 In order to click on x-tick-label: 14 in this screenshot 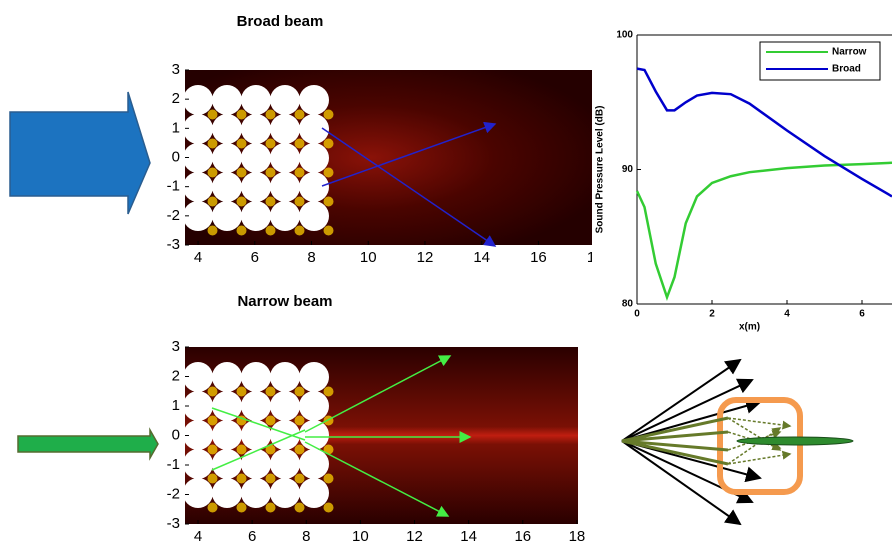, I will do `click(481, 257)`.